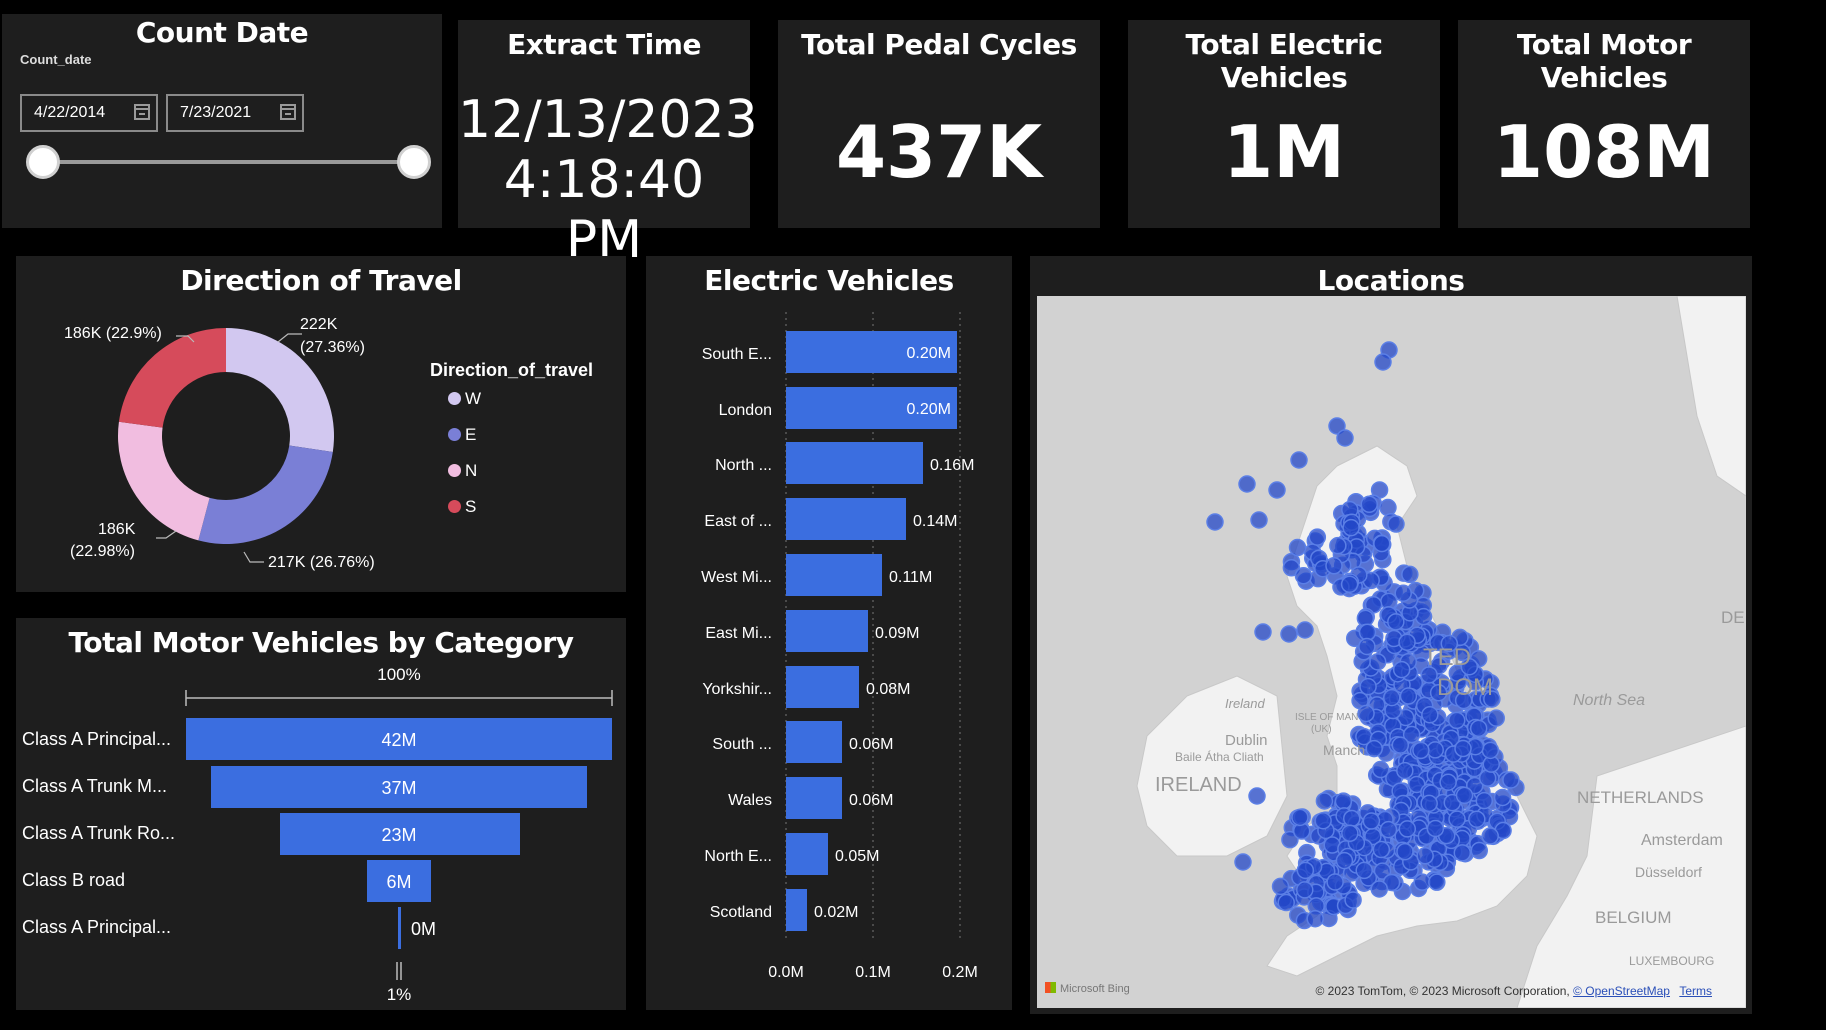 The height and width of the screenshot is (1030, 1826). What do you see at coordinates (235, 113) in the screenshot?
I see `end-date-input: 7/23/2021` at bounding box center [235, 113].